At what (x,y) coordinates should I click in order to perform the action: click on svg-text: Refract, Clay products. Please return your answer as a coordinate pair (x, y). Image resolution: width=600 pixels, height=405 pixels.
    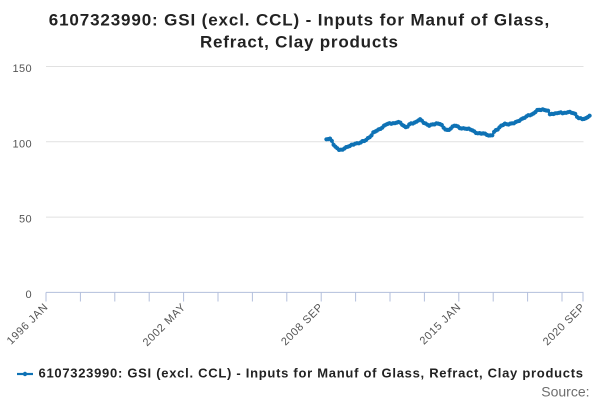
    Looking at the image, I should click on (299, 42).